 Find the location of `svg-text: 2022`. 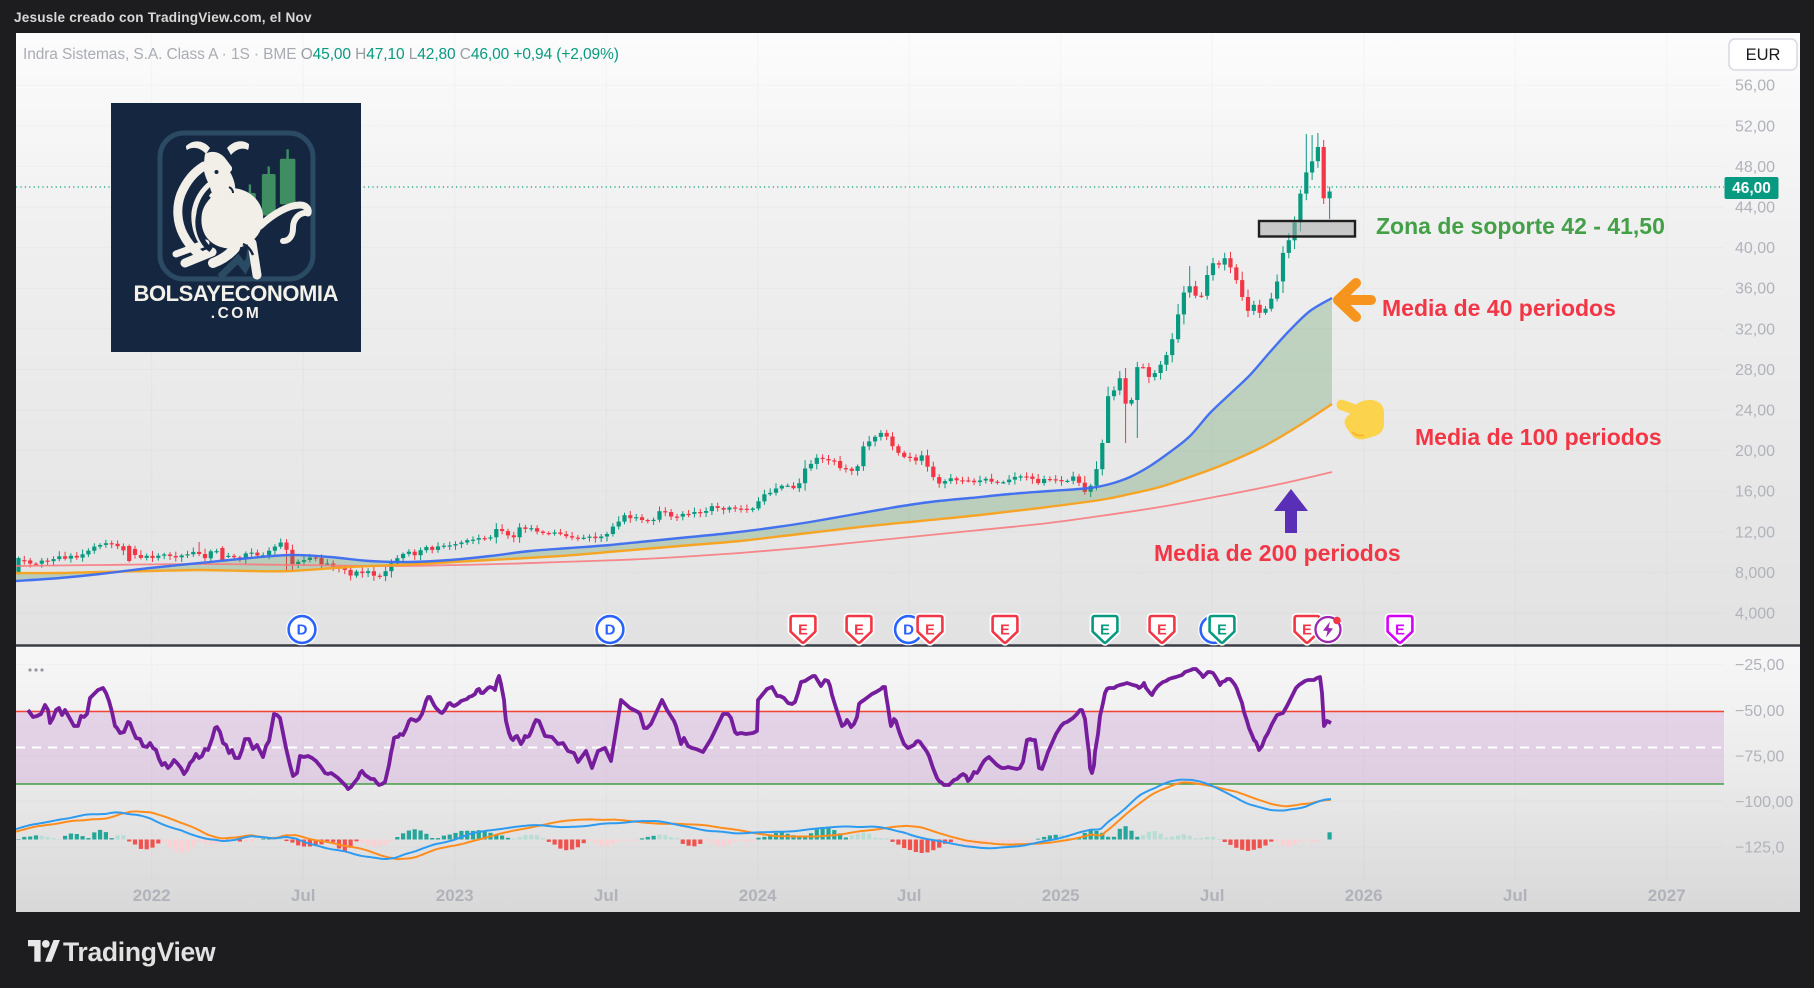

svg-text: 2022 is located at coordinates (152, 895).